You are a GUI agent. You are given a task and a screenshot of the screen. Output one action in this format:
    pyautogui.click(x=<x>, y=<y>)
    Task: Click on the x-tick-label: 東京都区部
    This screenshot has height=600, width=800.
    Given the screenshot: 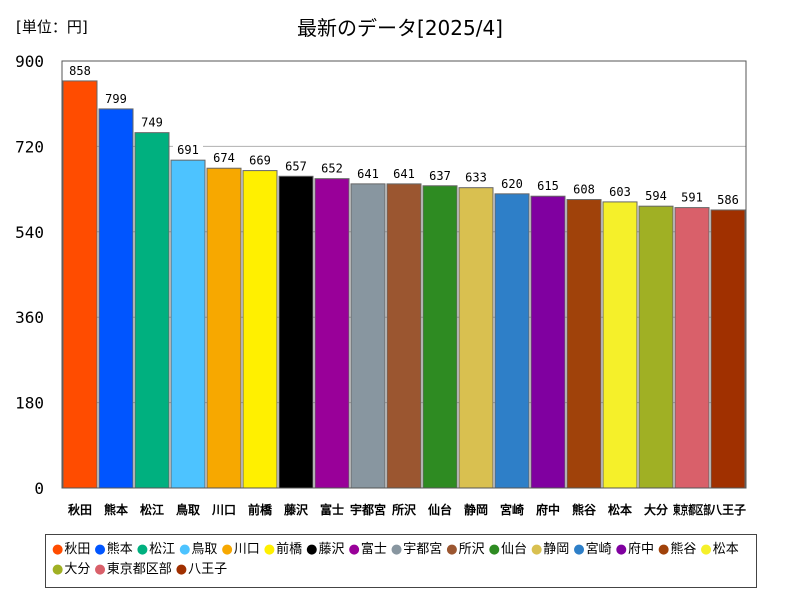 What is the action you would take?
    pyautogui.click(x=692, y=509)
    